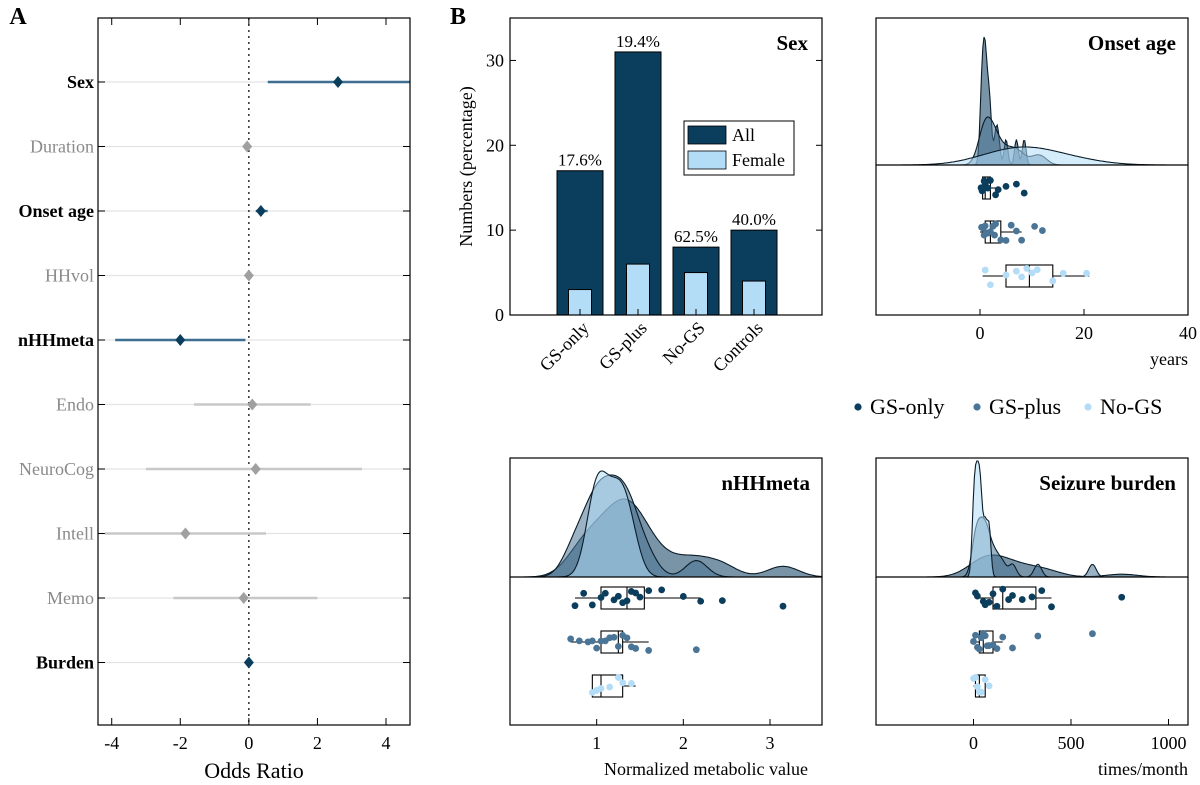 The height and width of the screenshot is (785, 1200). What do you see at coordinates (62, 147) in the screenshot?
I see `row-label-duration: Duration` at bounding box center [62, 147].